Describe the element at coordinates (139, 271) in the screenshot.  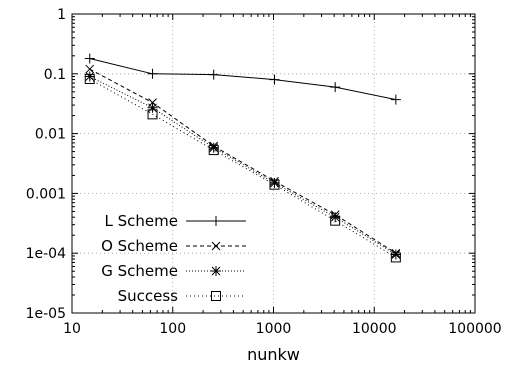
I see `legend-label: G Scheme` at that location.